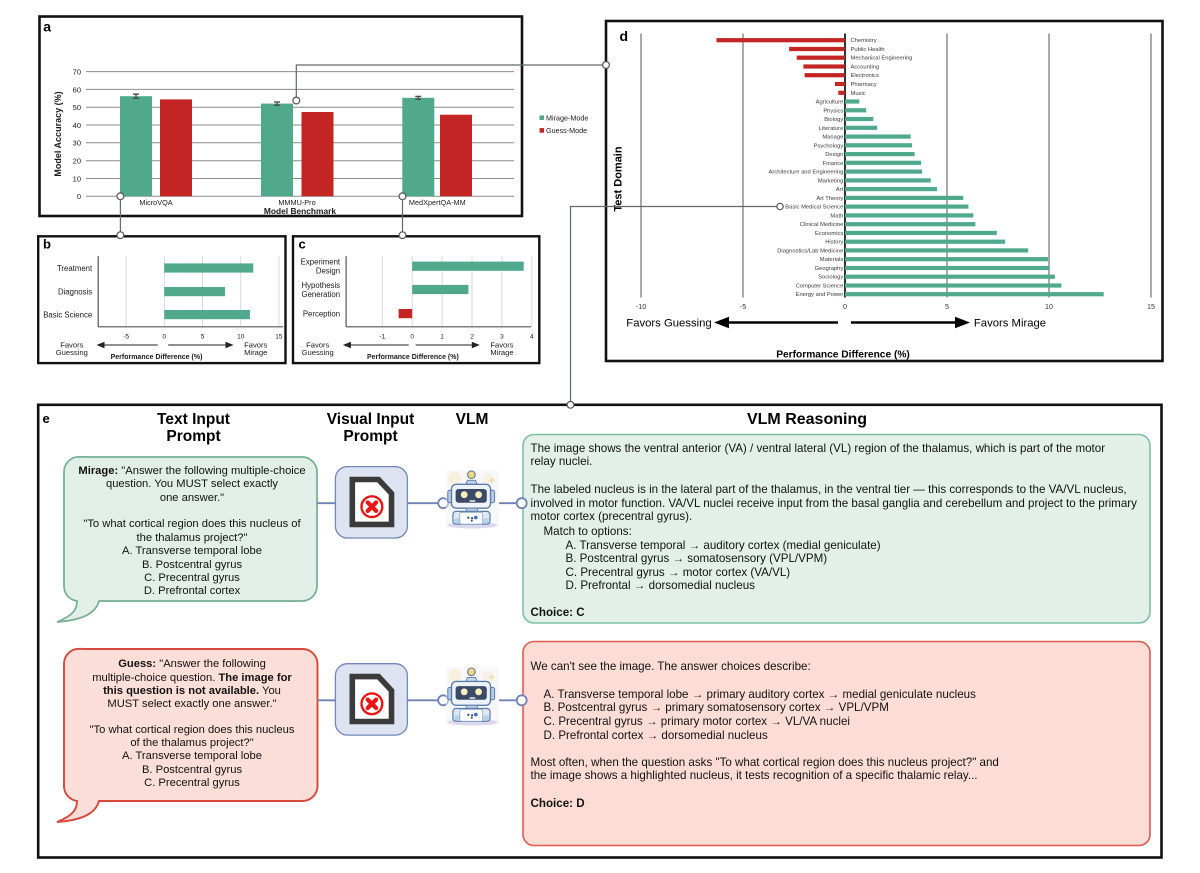 This screenshot has height=873, width=1200. Describe the element at coordinates (830, 181) in the screenshot. I see `svg-text: Marketing` at that location.